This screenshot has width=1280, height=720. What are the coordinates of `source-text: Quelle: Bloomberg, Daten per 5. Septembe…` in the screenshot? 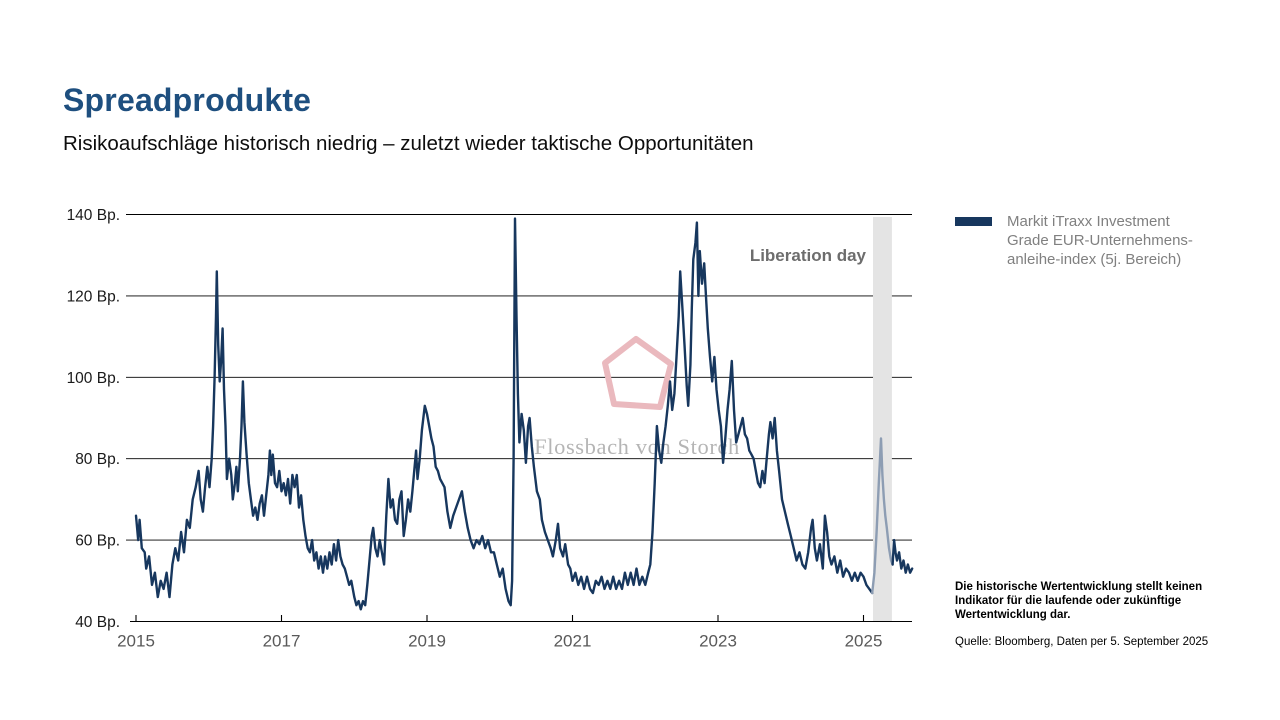 It's located at (1082, 642).